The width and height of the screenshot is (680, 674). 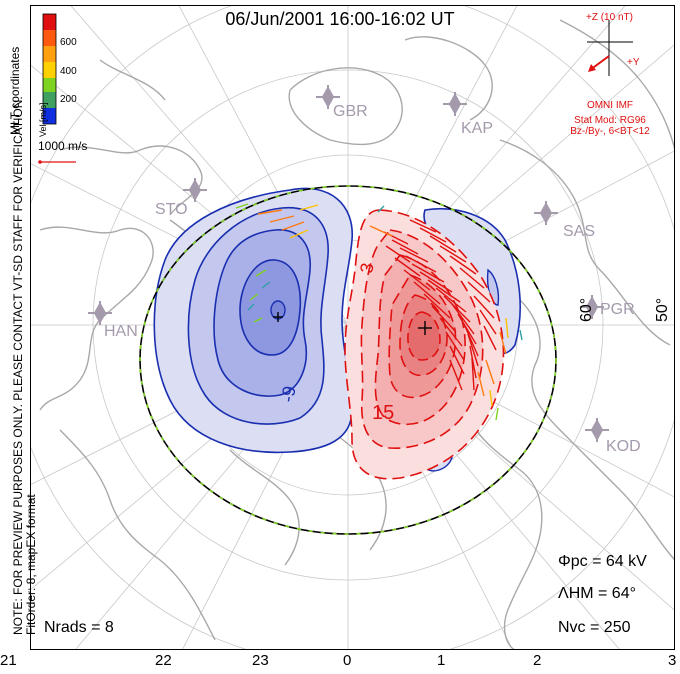 I want to click on stat-n-rads: Nrads = 8, so click(x=79, y=627).